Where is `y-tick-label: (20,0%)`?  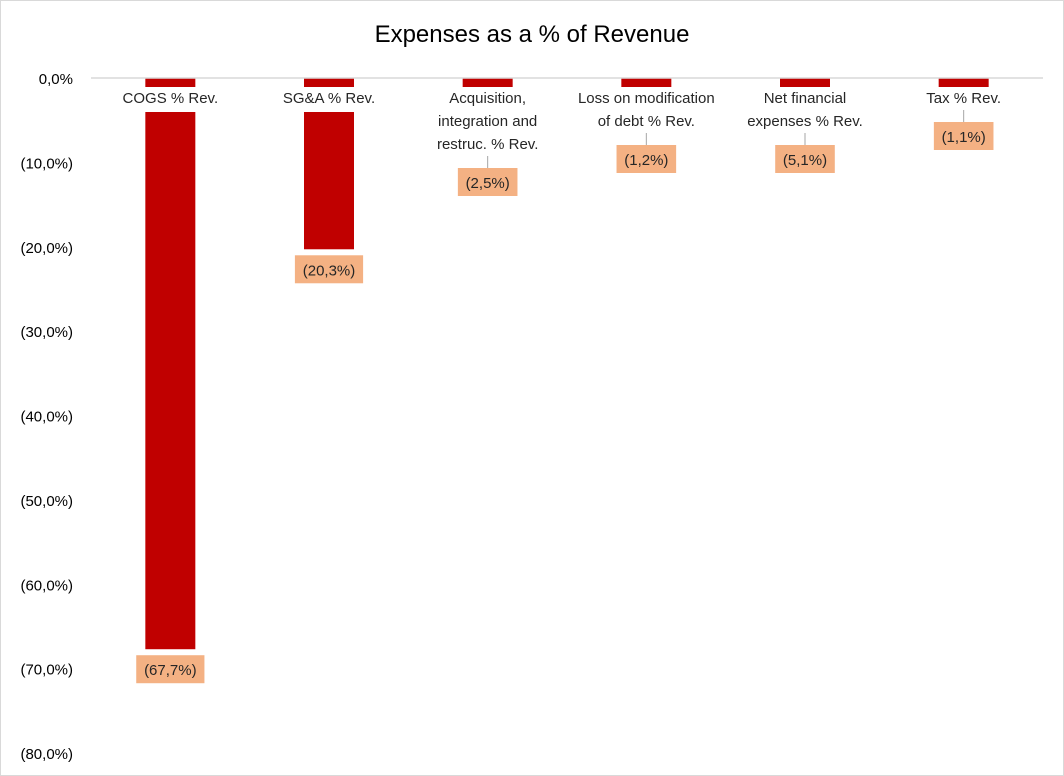 y-tick-label: (20,0%) is located at coordinates (46, 248).